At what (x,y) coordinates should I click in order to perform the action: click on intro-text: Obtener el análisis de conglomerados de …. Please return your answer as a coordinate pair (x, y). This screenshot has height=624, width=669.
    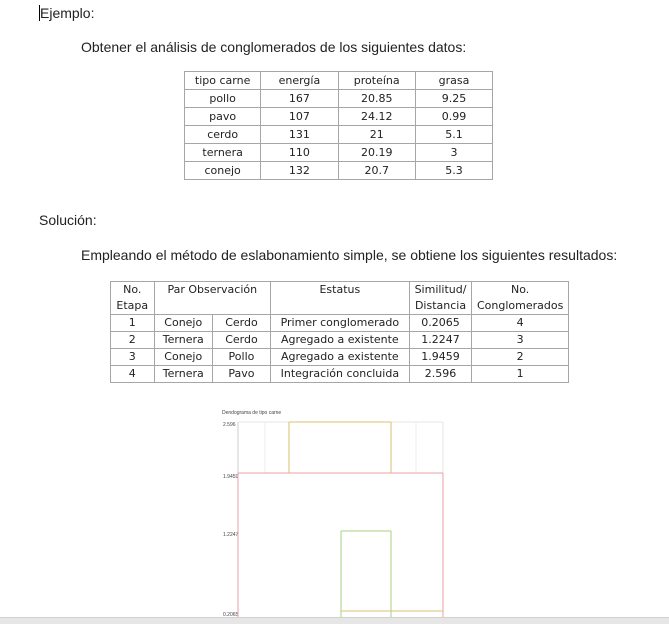
    Looking at the image, I should click on (274, 47).